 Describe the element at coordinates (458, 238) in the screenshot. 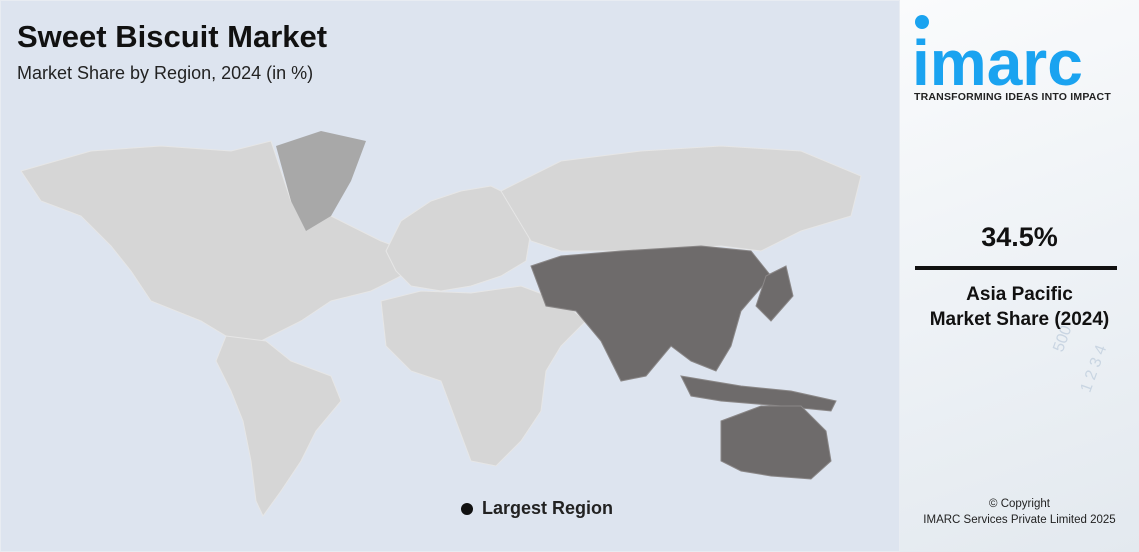

I see `region-europe` at that location.